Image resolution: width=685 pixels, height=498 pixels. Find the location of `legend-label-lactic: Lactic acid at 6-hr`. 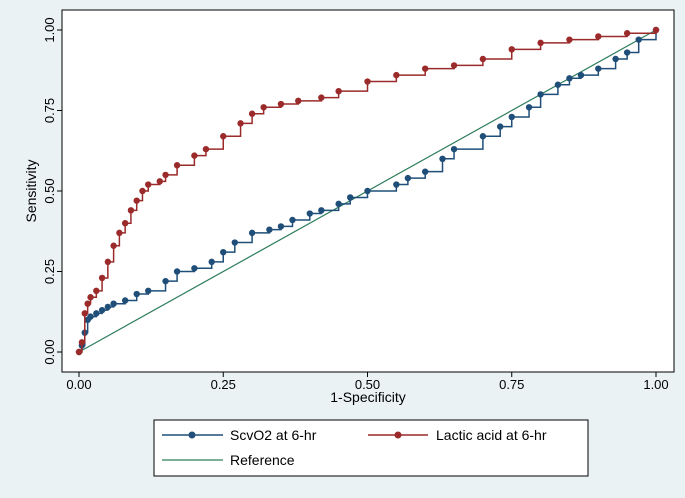

legend-label-lactic: Lactic acid at 6-hr is located at coordinates (491, 435).